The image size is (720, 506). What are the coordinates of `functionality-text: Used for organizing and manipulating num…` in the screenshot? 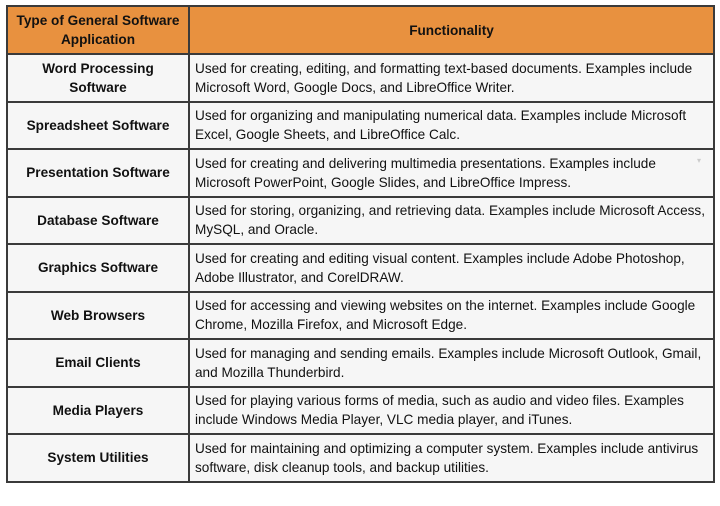 It's located at (441, 125).